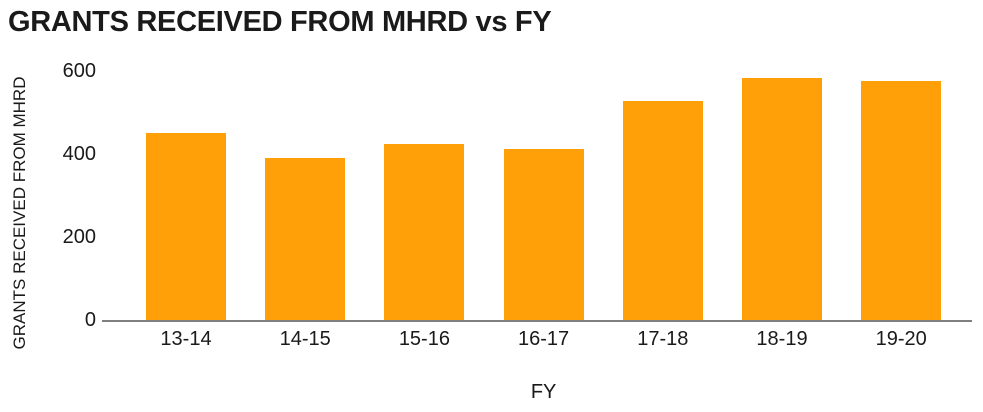  I want to click on y-tick-label: 200, so click(79, 237).